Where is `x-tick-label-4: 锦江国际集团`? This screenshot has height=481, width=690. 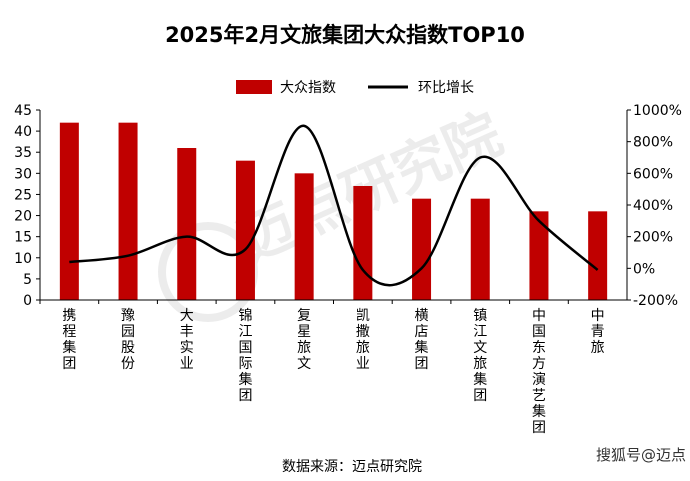 x-tick-label-4: 锦江国际集团 is located at coordinates (245, 355).